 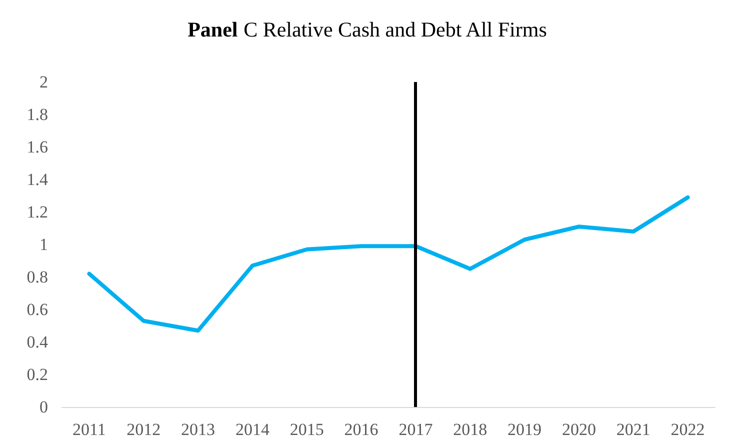 I want to click on y-tick-label: 0.4, so click(x=37, y=342).